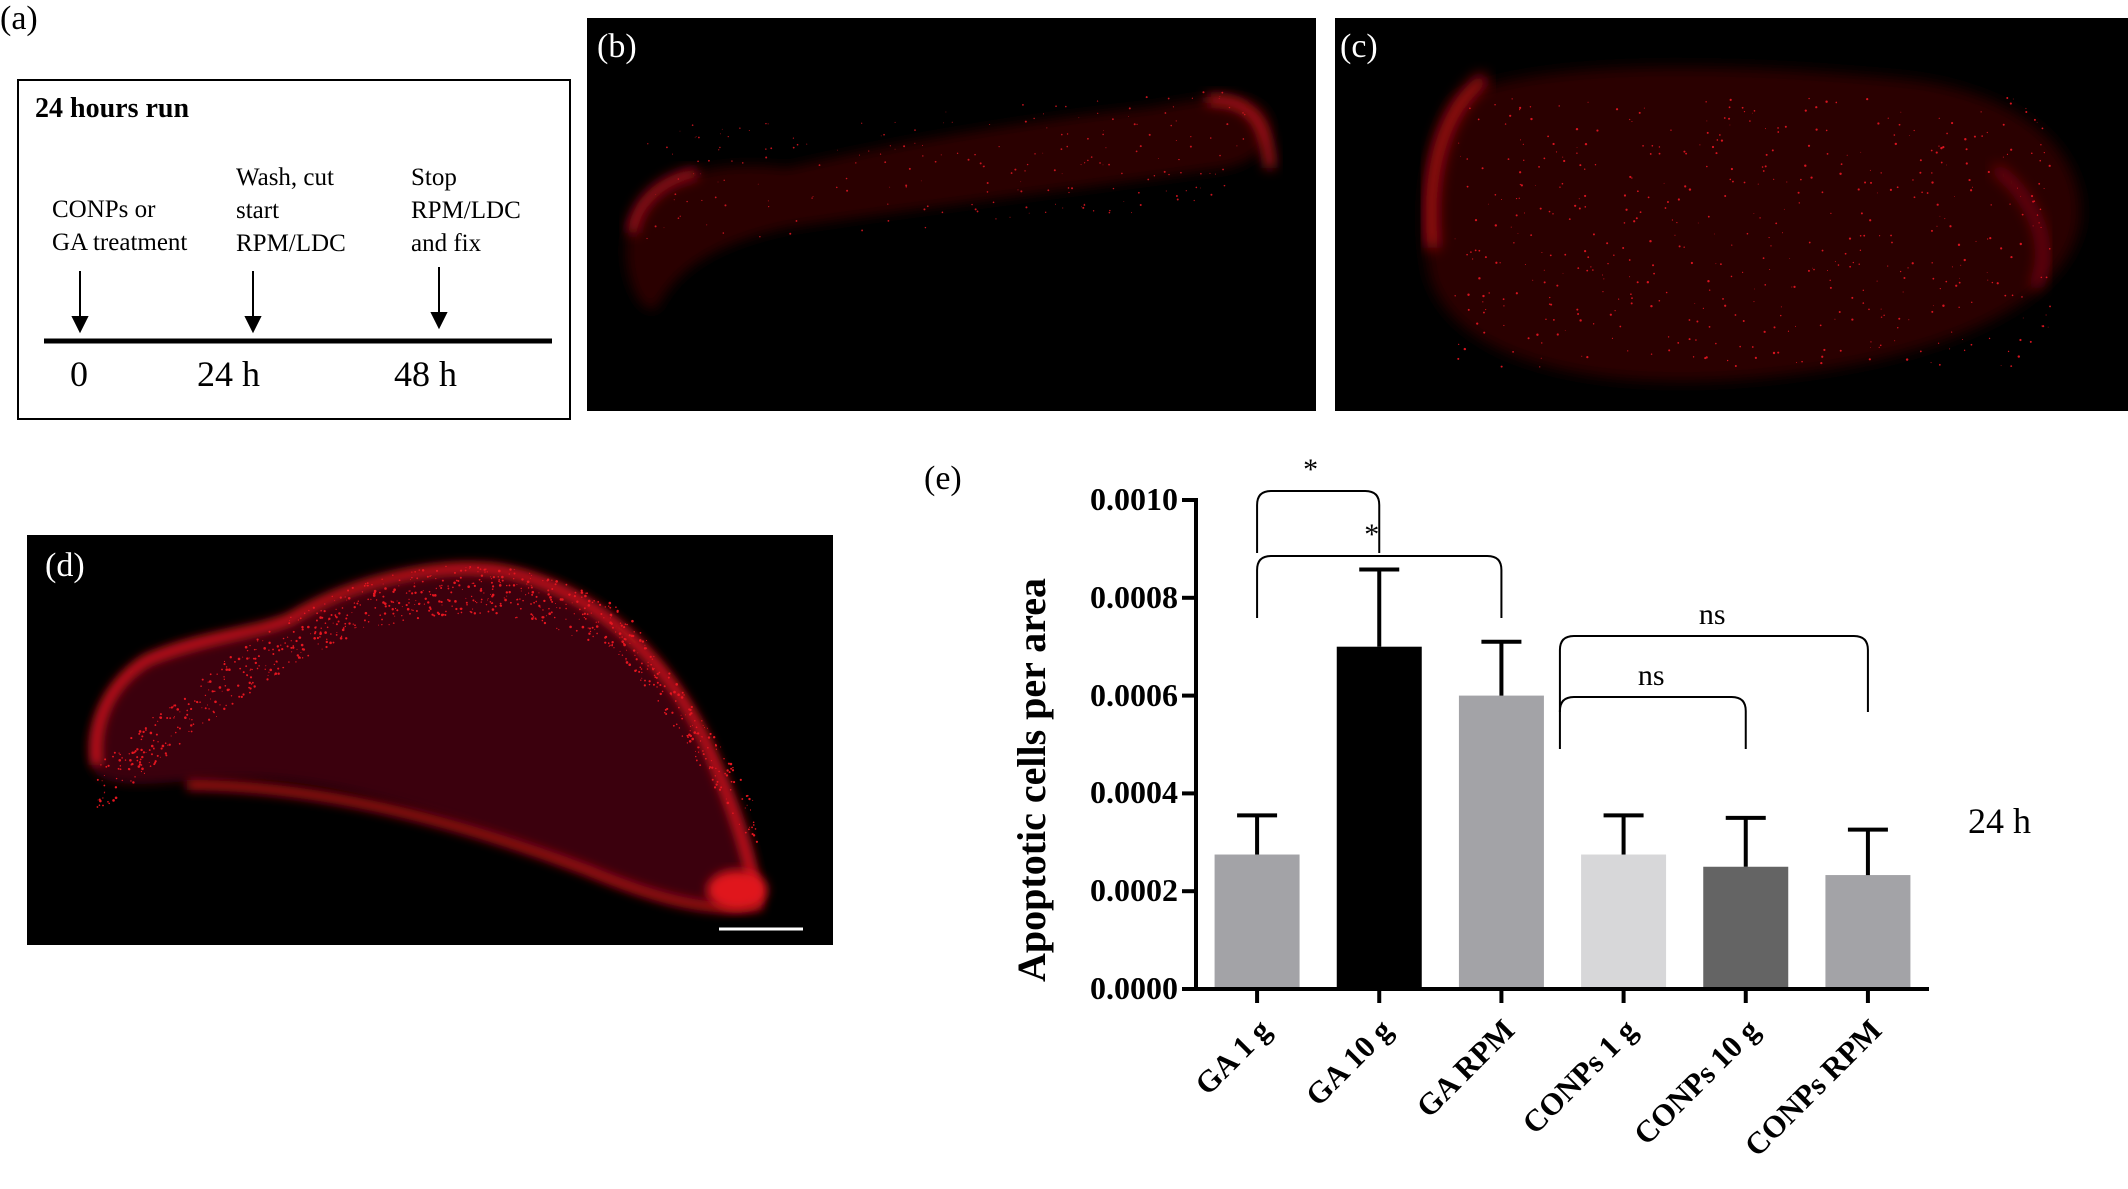 The height and width of the screenshot is (1189, 2128). What do you see at coordinates (298, 305) in the screenshot?
I see `timeline-arrows` at bounding box center [298, 305].